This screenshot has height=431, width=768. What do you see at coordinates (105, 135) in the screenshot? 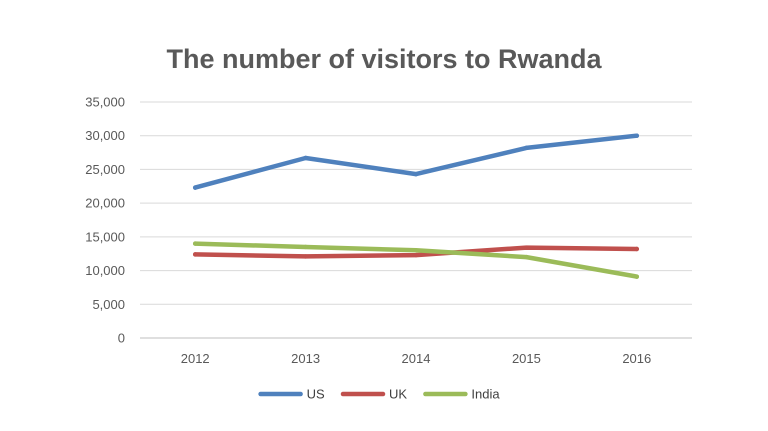
I see `y-tick-label: 30,000` at bounding box center [105, 135].